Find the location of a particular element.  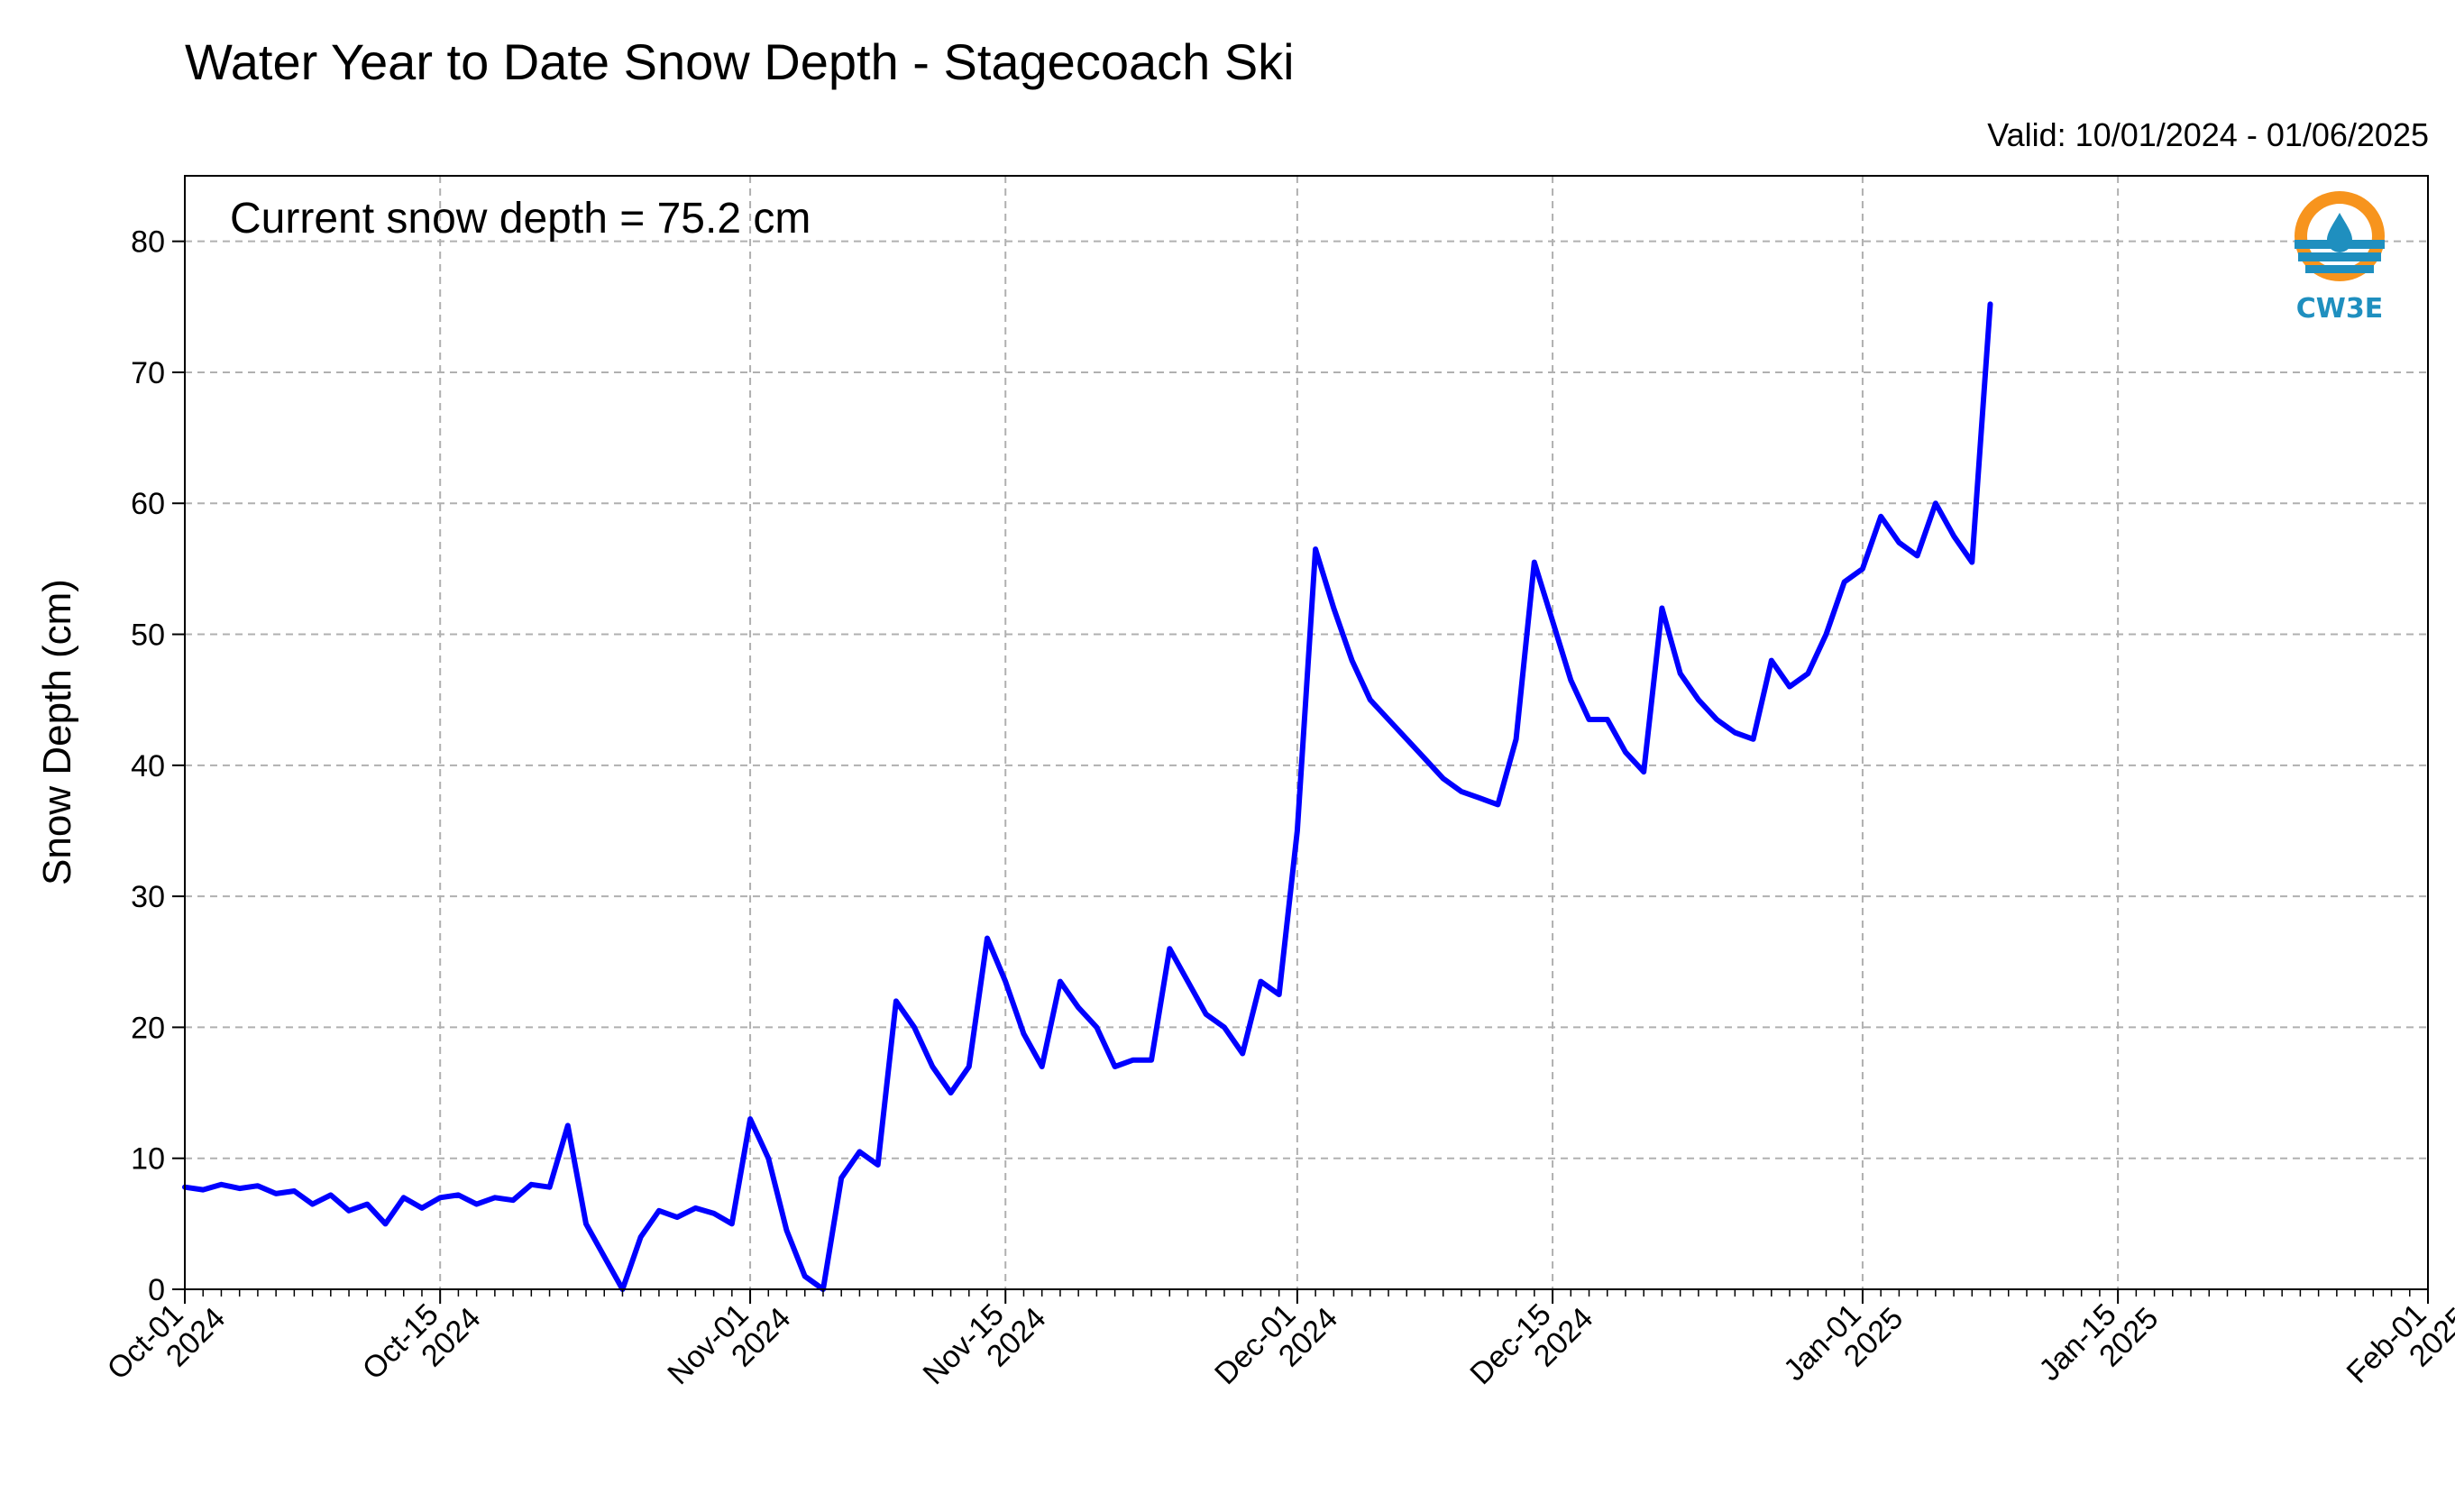

y-axis: 0 10 20 30 40 50 60 70 80 is located at coordinates (158, 766).